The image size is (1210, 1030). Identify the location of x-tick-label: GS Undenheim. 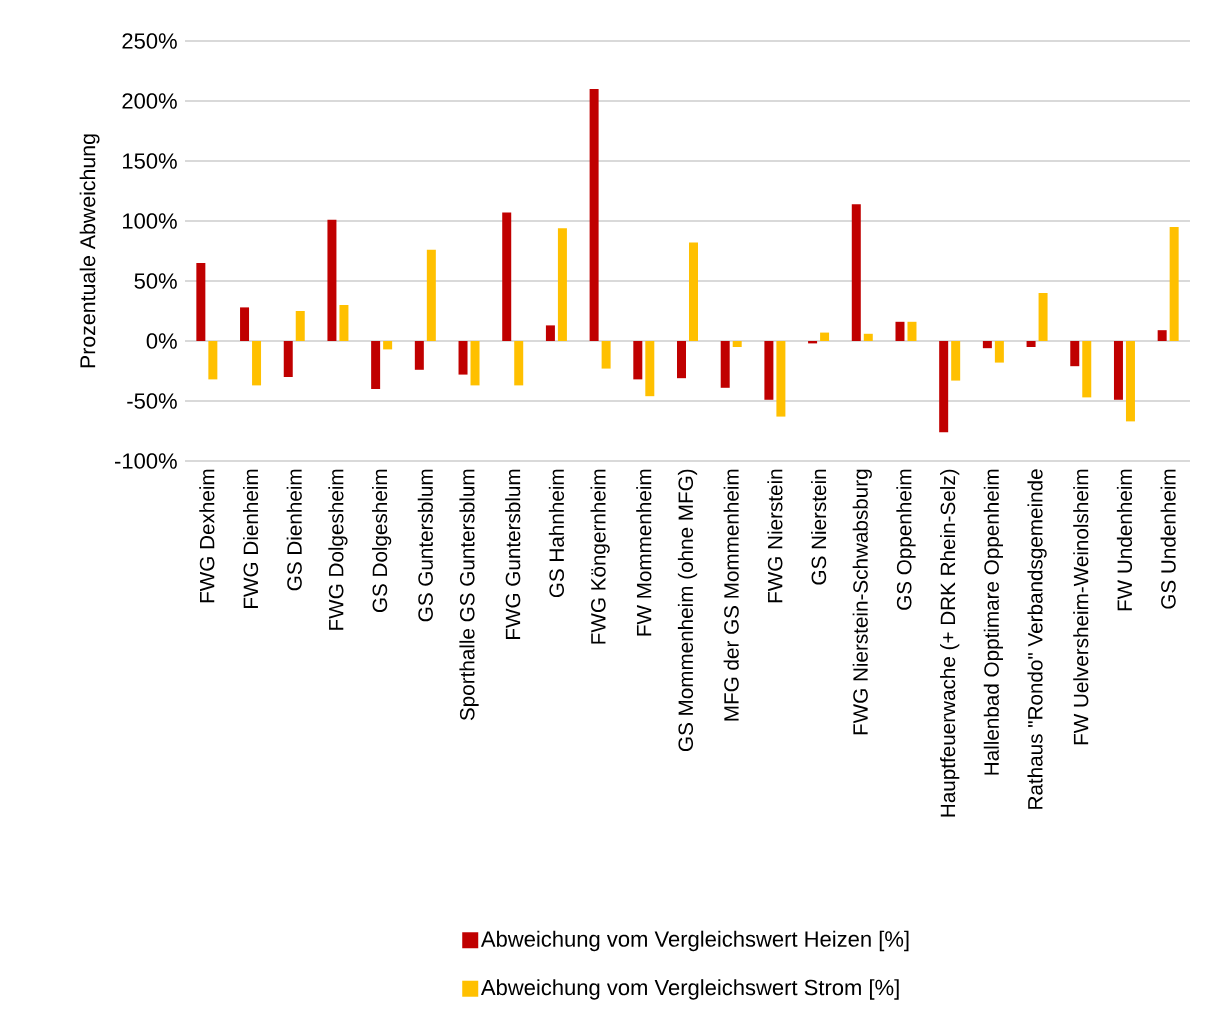
(1168, 539).